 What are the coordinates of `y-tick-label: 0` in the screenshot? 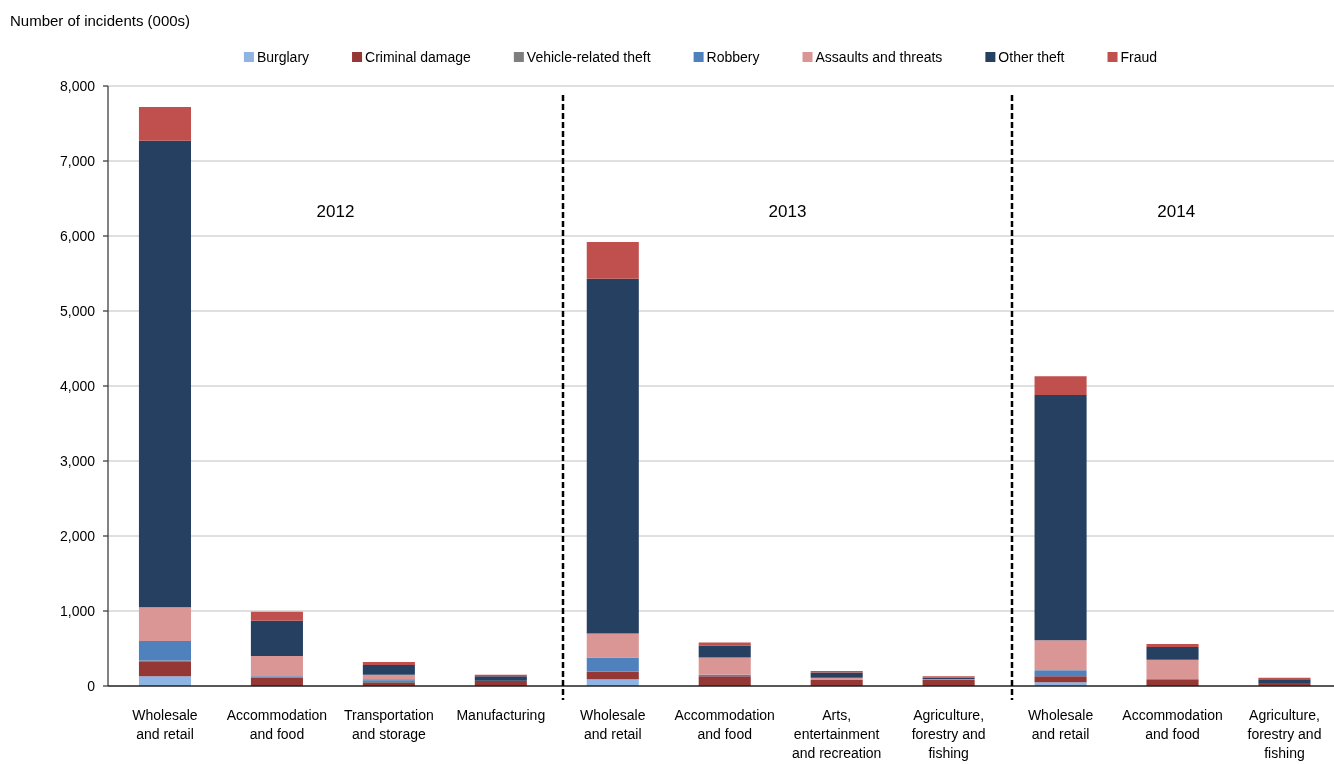 It's located at (91, 685).